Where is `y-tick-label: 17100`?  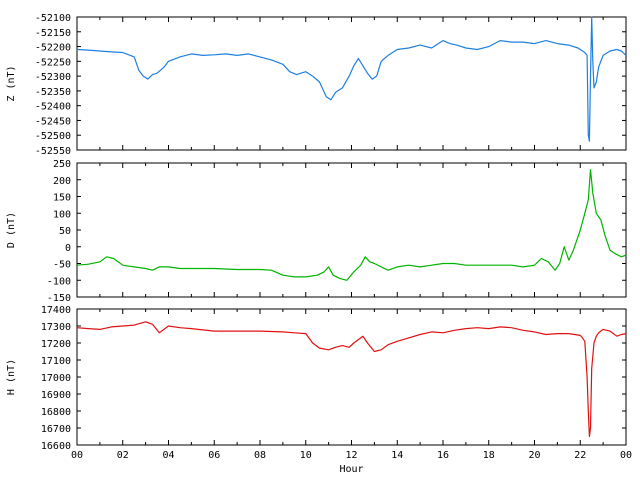 y-tick-label: 17100 is located at coordinates (56, 361).